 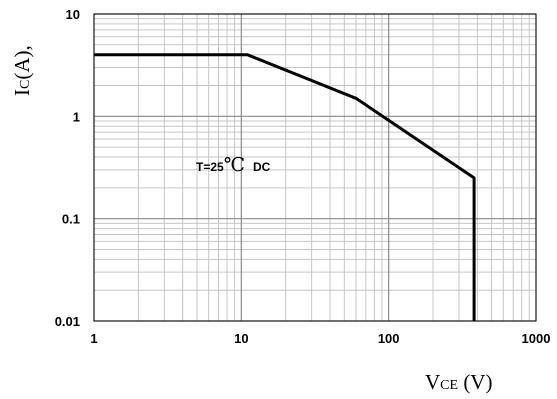 What do you see at coordinates (320, 338) in the screenshot?
I see `x-tick-labels: 1 10 100 1000` at bounding box center [320, 338].